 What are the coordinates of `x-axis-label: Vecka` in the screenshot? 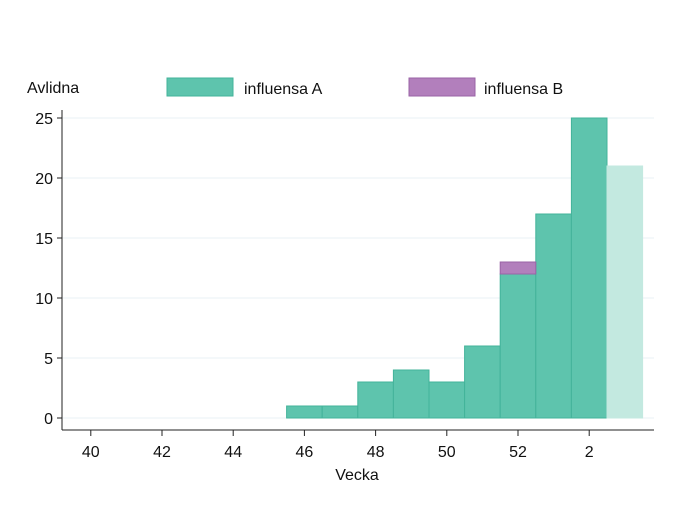 It's located at (357, 475).